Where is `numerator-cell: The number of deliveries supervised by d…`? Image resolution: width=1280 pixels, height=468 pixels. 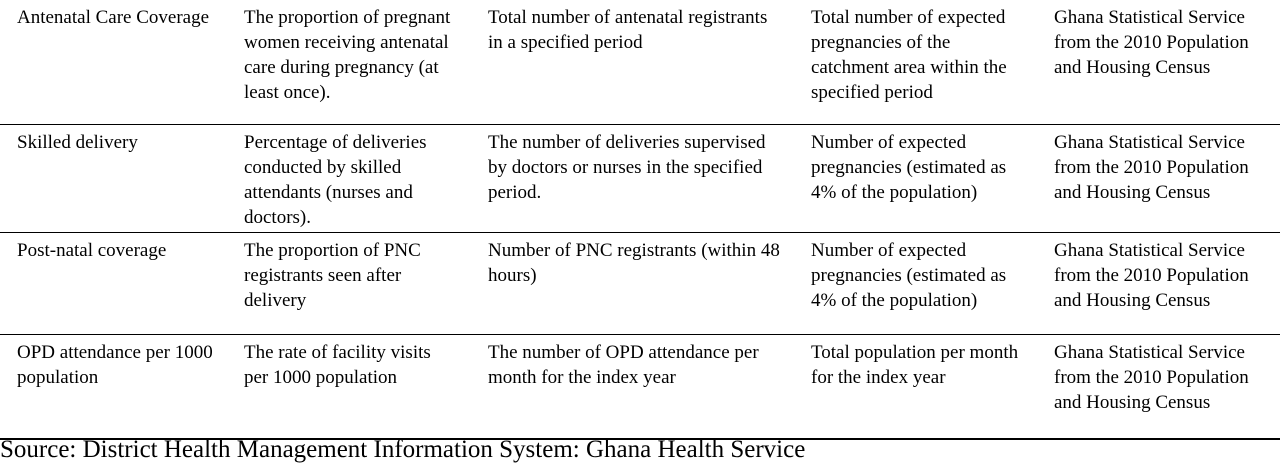
numerator-cell: The number of deliveries supervised by d… is located at coordinates (632, 178).